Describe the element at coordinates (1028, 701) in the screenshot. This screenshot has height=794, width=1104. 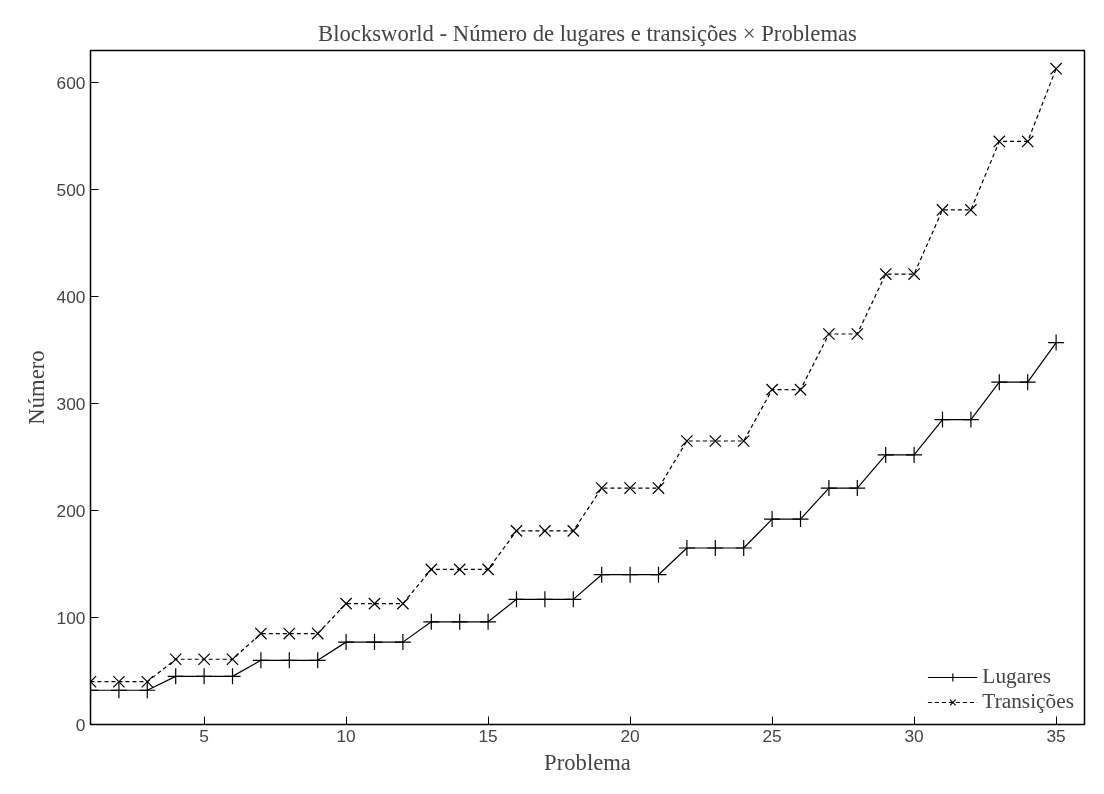
I see `legend-label: Transições` at that location.